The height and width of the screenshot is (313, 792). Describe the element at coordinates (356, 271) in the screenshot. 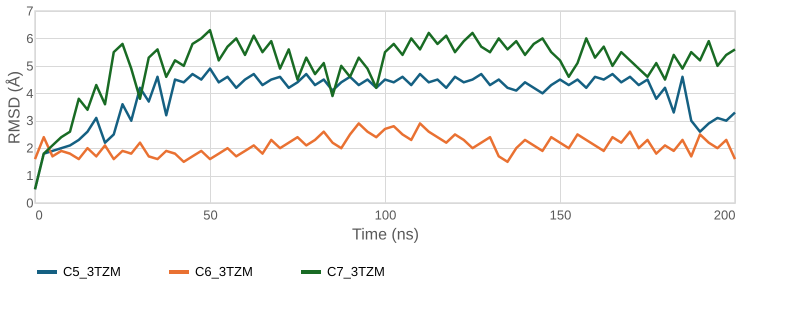

I see `legend-label: C7_3TZM` at that location.